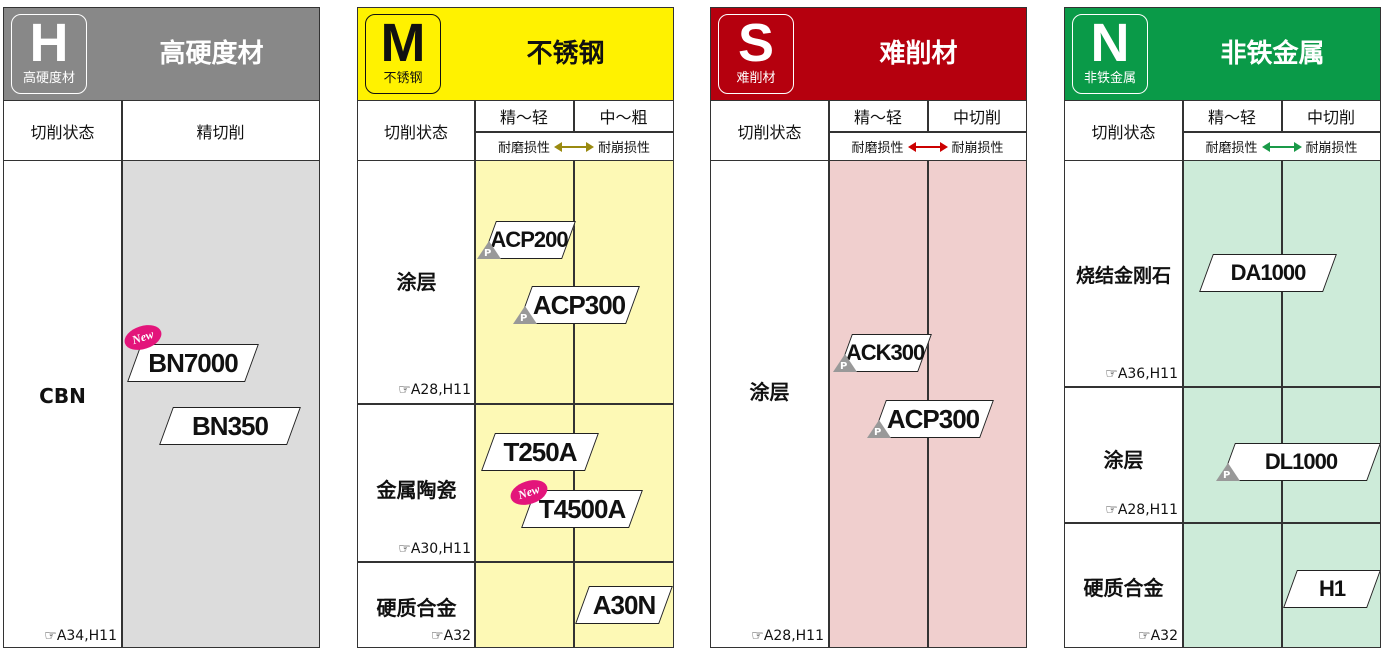 The image size is (1383, 653). Describe the element at coordinates (1298, 462) in the screenshot. I see `product-dl1000: DL1000 P` at that location.